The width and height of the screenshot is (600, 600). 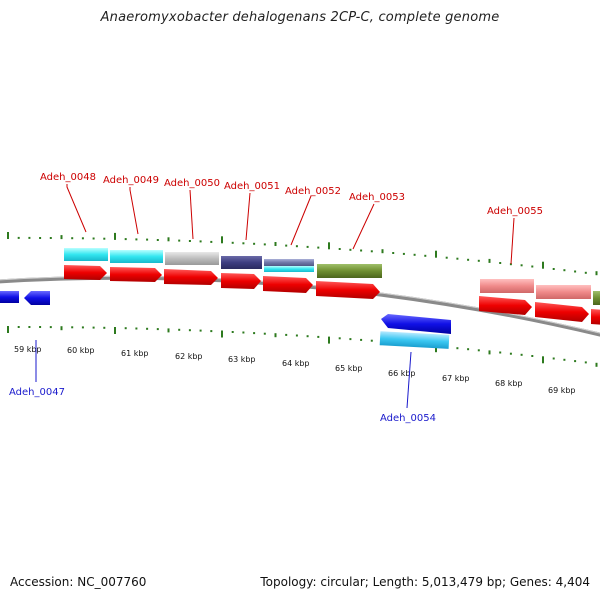 What do you see at coordinates (78, 582) in the screenshot?
I see `accession-label: Accession: NC_007760` at bounding box center [78, 582].